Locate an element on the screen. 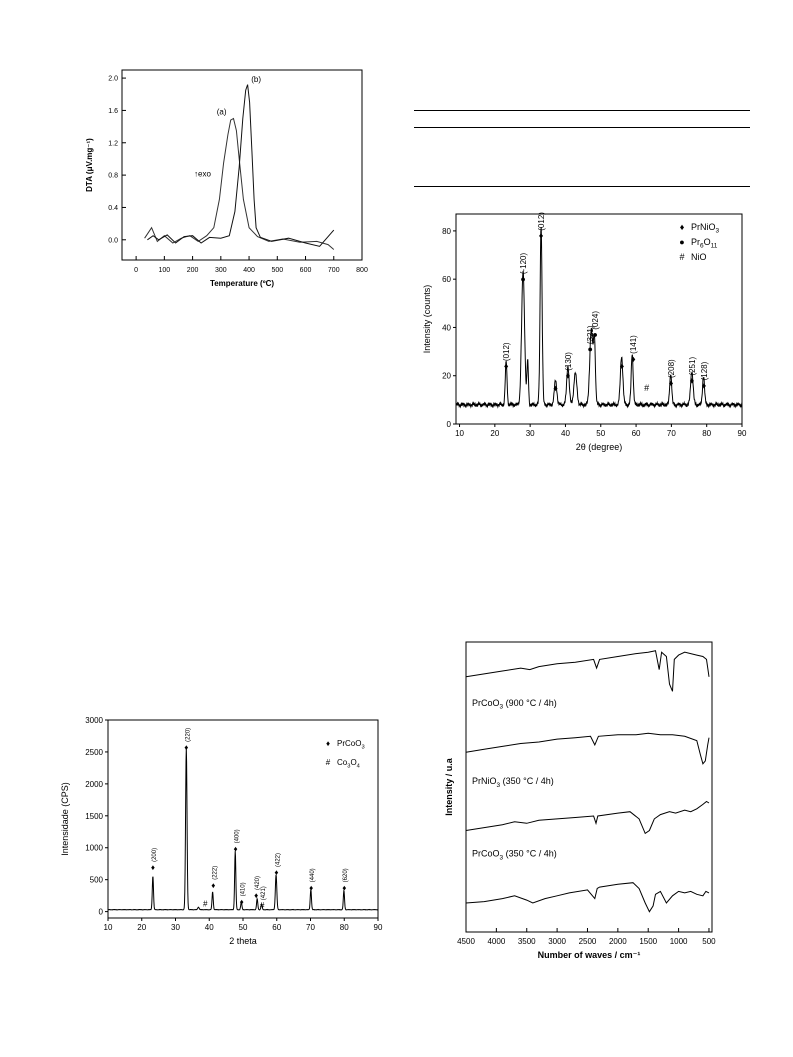 This screenshot has height=1057, width=793. xrd-prcoo3-legend-label: PrCoO3 is located at coordinates (351, 744).